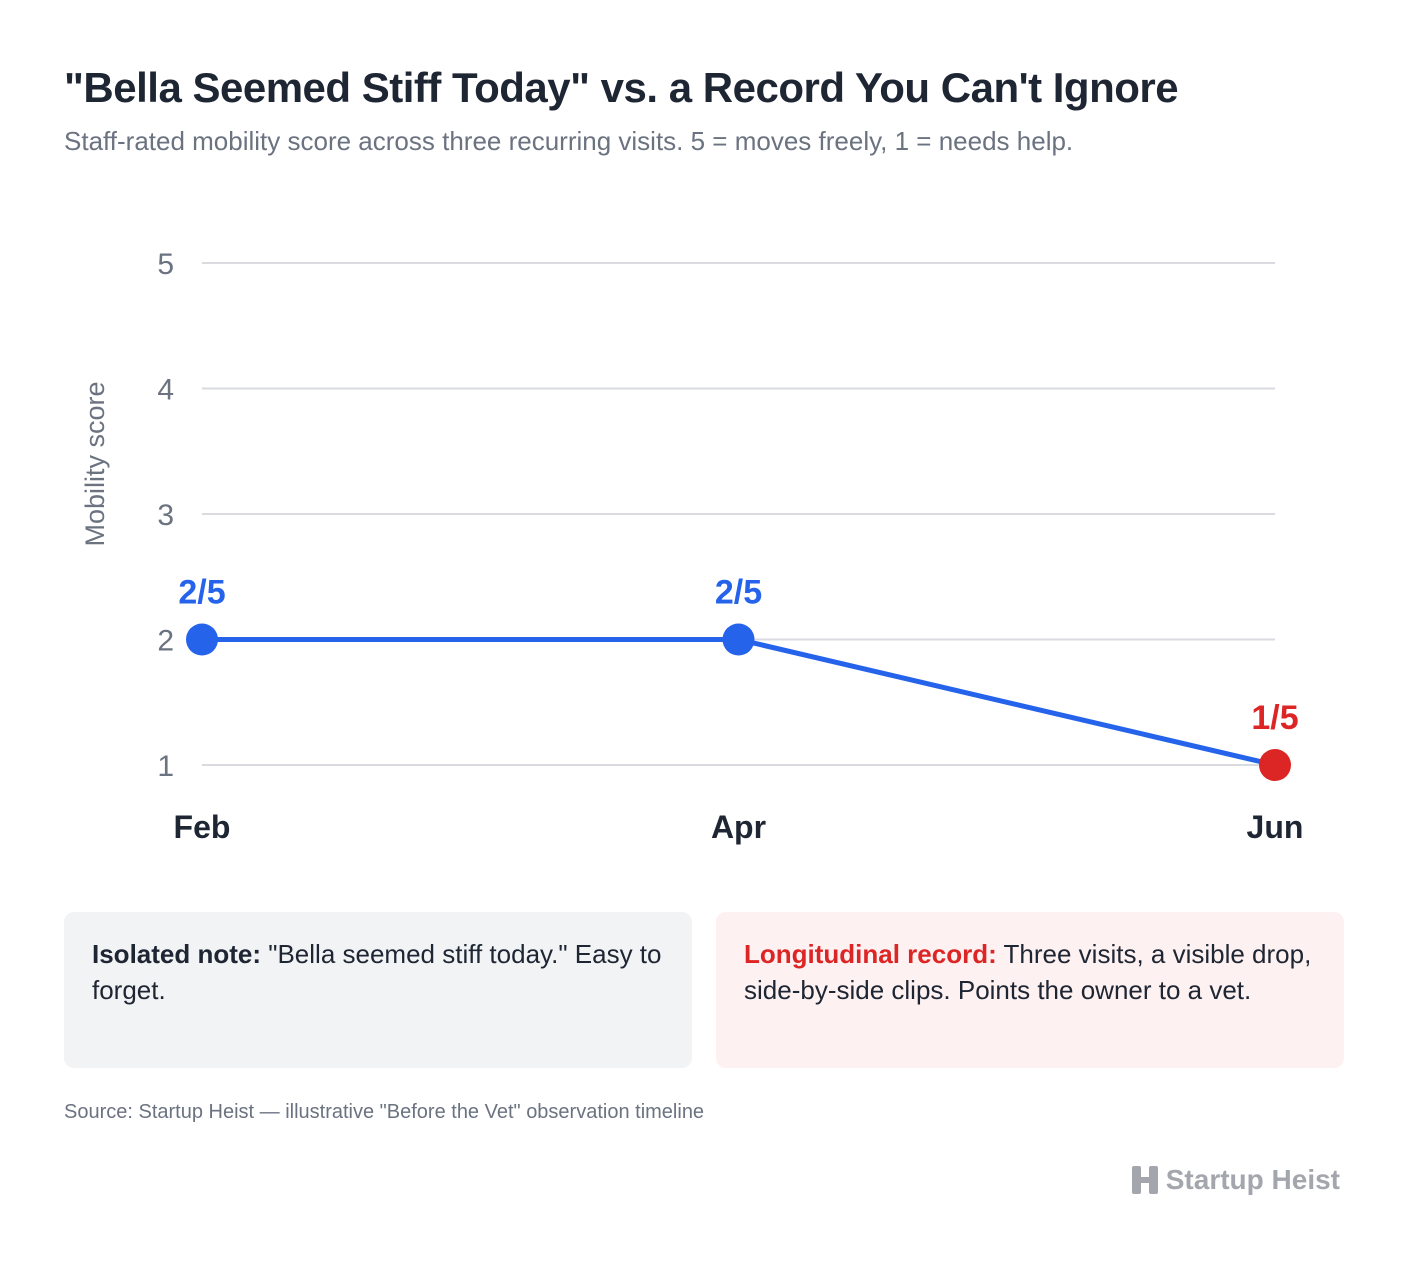 This screenshot has height=1266, width=1408. I want to click on y-tick-label: 4, so click(165, 390).